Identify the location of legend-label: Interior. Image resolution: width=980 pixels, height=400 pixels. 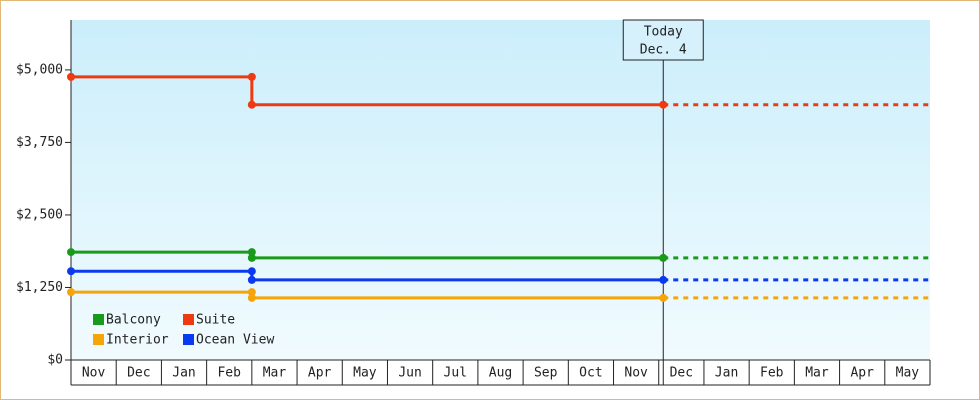
(137, 340).